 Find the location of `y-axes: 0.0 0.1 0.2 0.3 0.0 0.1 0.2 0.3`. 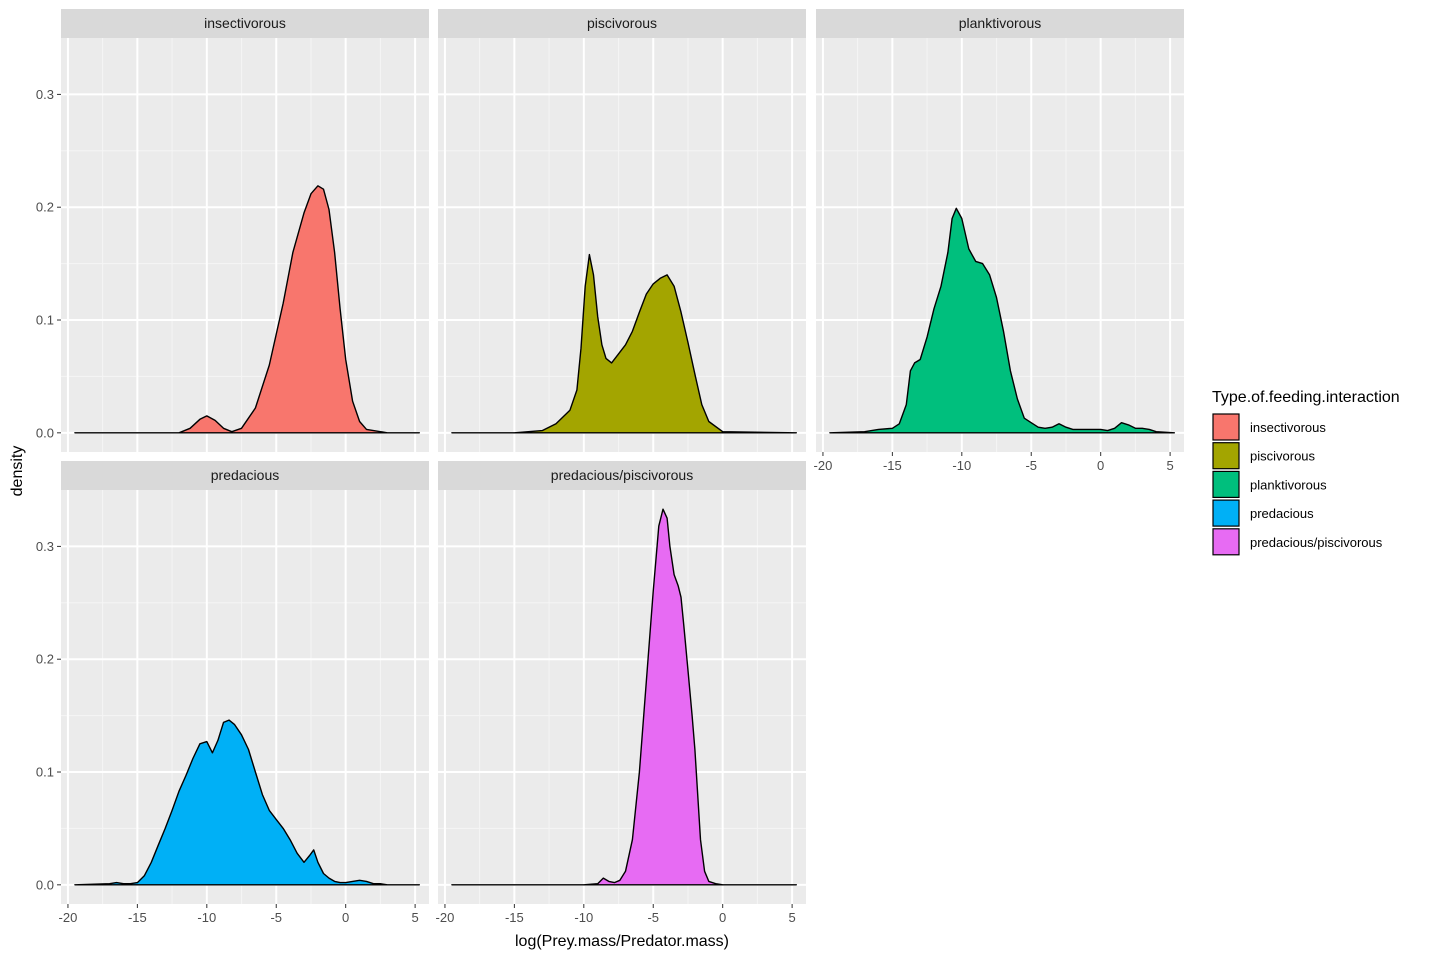

y-axes: 0.0 0.1 0.2 0.3 0.0 0.1 0.2 0.3 is located at coordinates (48, 489).